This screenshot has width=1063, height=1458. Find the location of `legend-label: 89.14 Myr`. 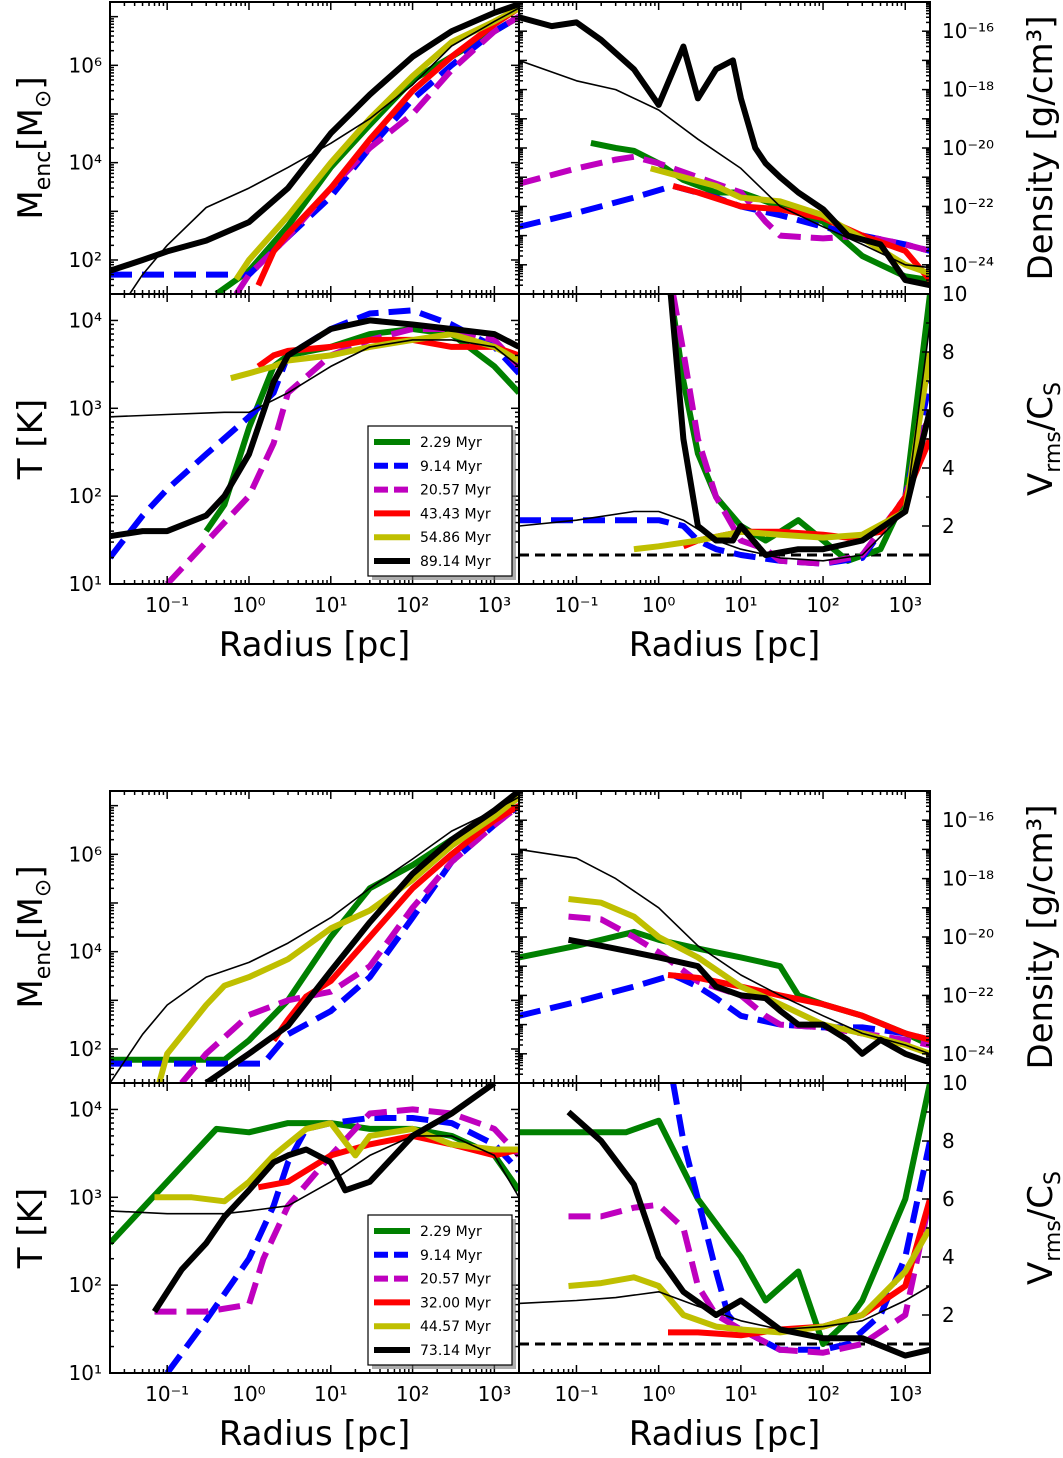

legend-label: 89.14 Myr is located at coordinates (455, 562).